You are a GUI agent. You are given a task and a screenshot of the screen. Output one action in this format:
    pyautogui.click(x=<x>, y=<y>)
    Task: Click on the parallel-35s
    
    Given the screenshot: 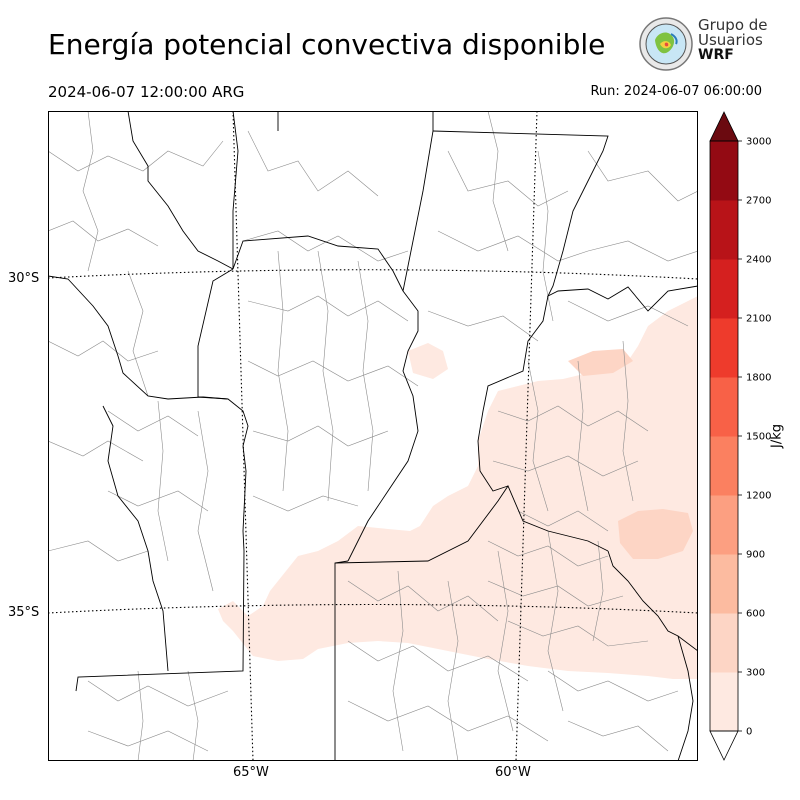 What is the action you would take?
    pyautogui.click(x=373, y=608)
    